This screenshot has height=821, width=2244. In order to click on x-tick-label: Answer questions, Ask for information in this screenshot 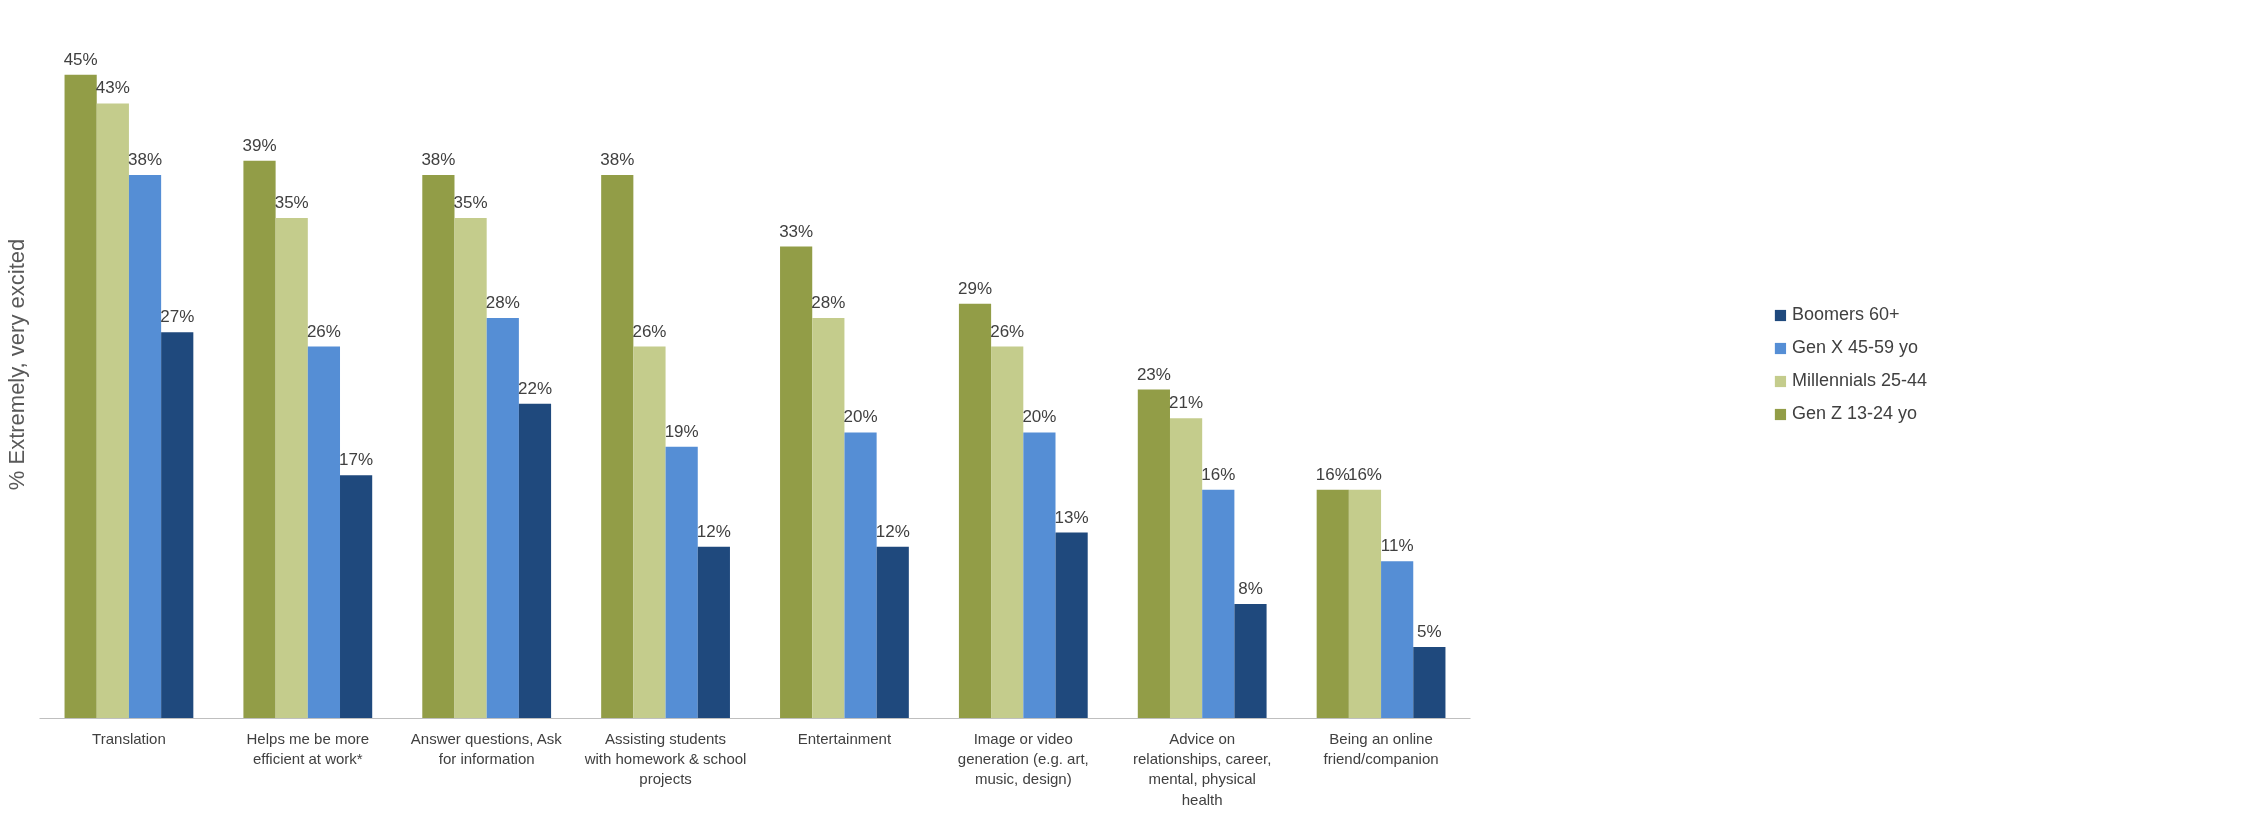, I will do `click(486, 748)`.